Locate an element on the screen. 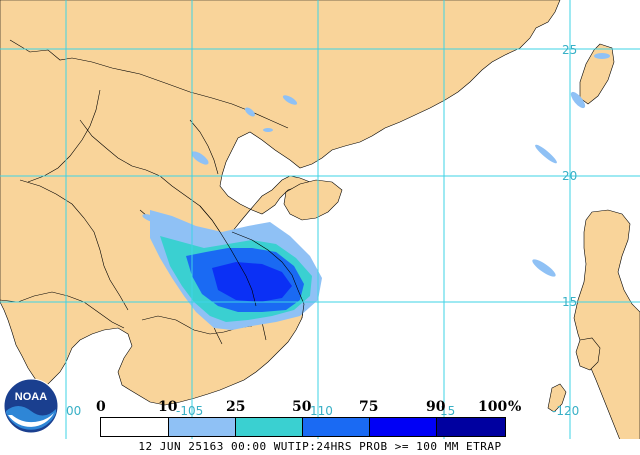 The width and height of the screenshot is (640, 455). lon-label-110: 110 is located at coordinates (321, 411).